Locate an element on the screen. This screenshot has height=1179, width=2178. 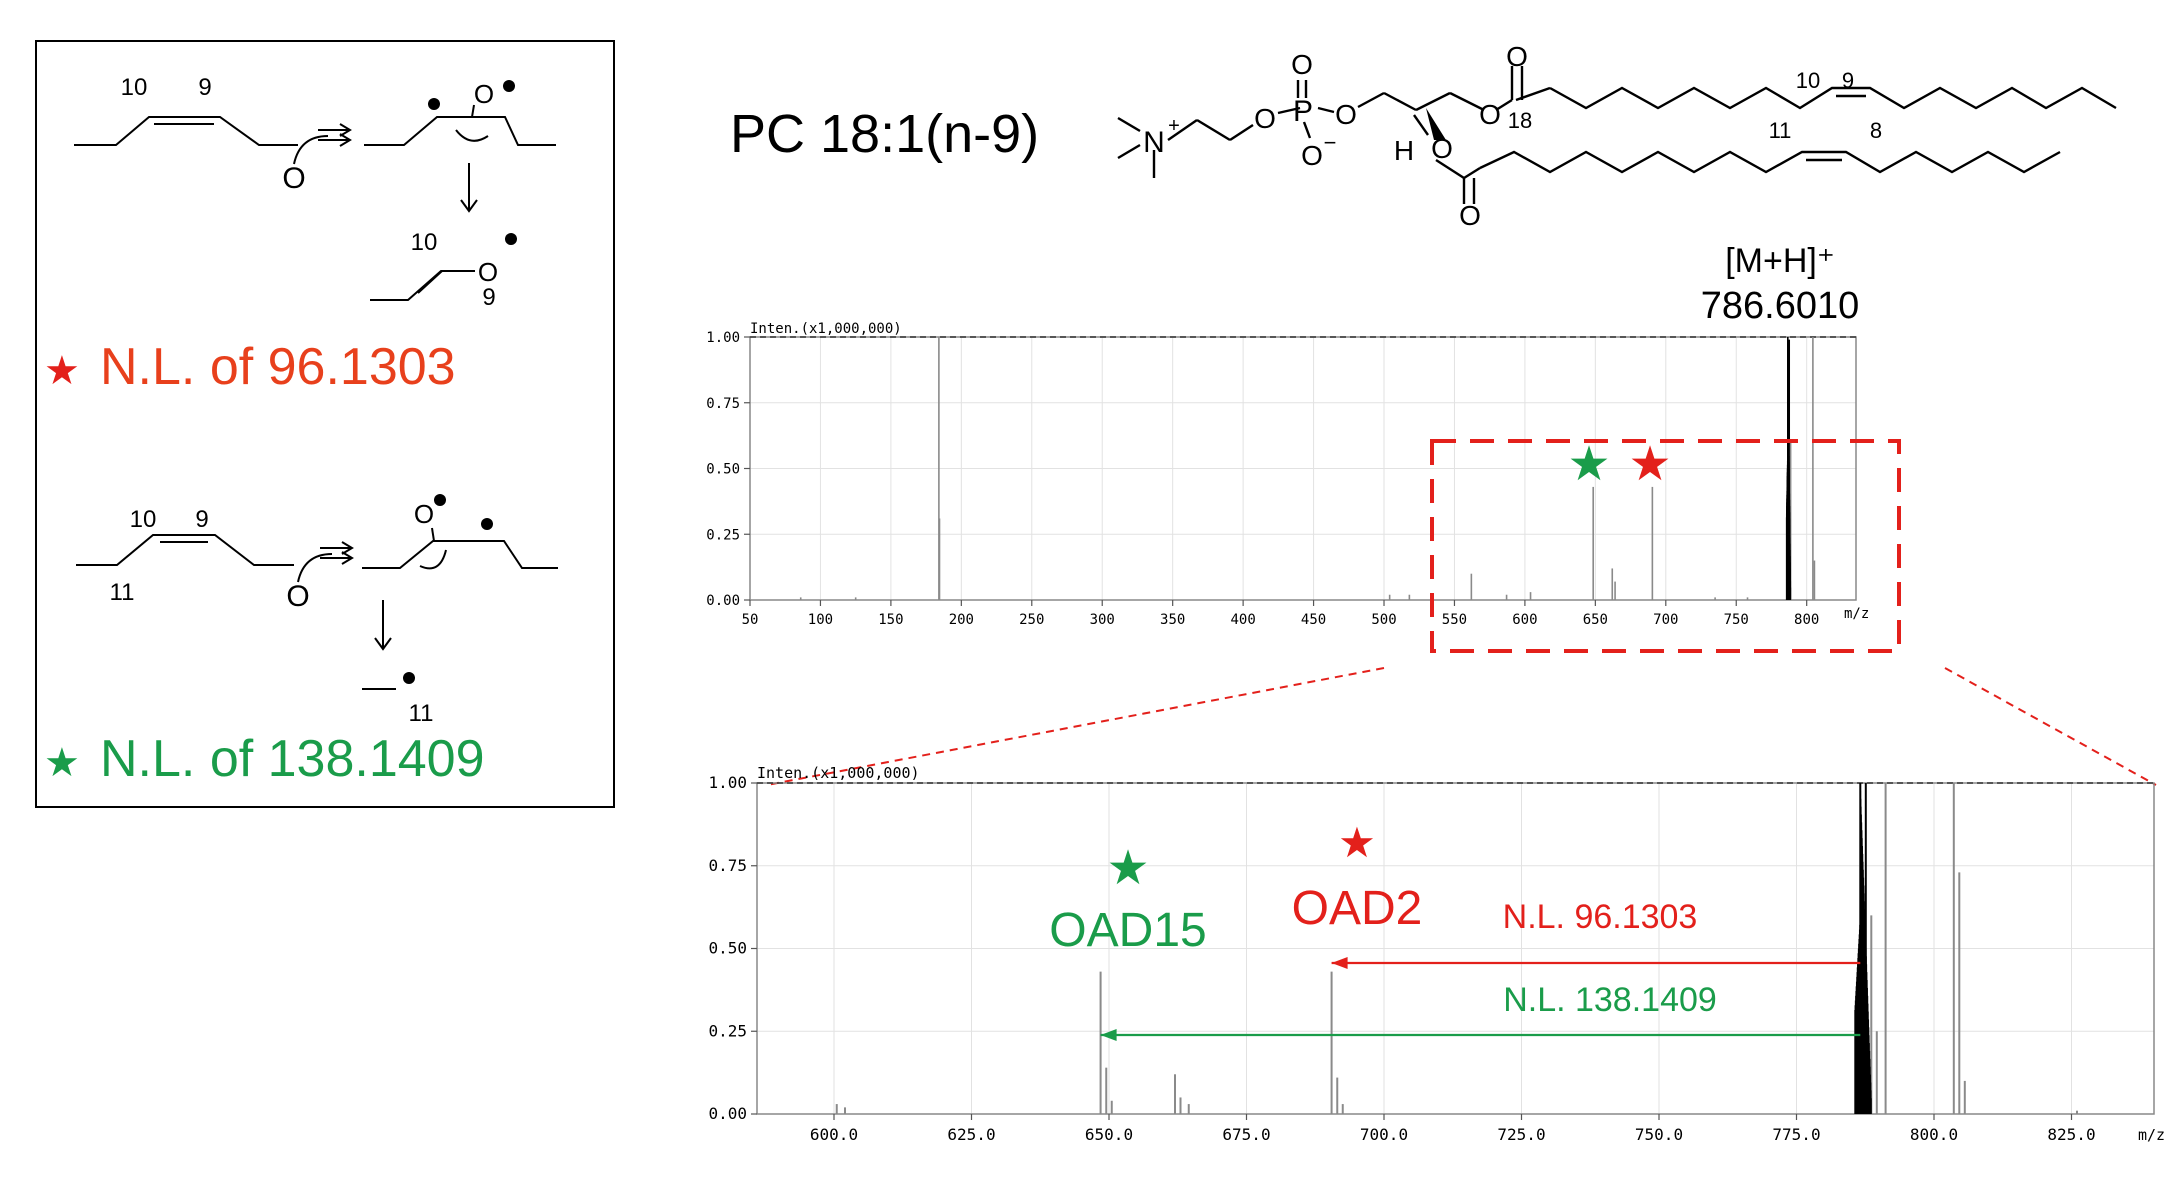
nl-green-label: N.L. 138.1409 is located at coordinates (1610, 1000).